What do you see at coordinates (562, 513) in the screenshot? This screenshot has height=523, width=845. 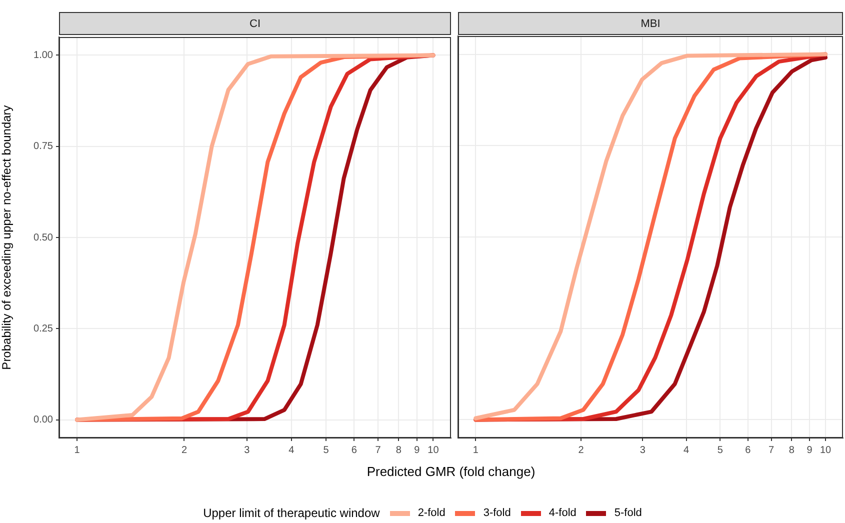 I see `legend-label: 4-fold` at bounding box center [562, 513].